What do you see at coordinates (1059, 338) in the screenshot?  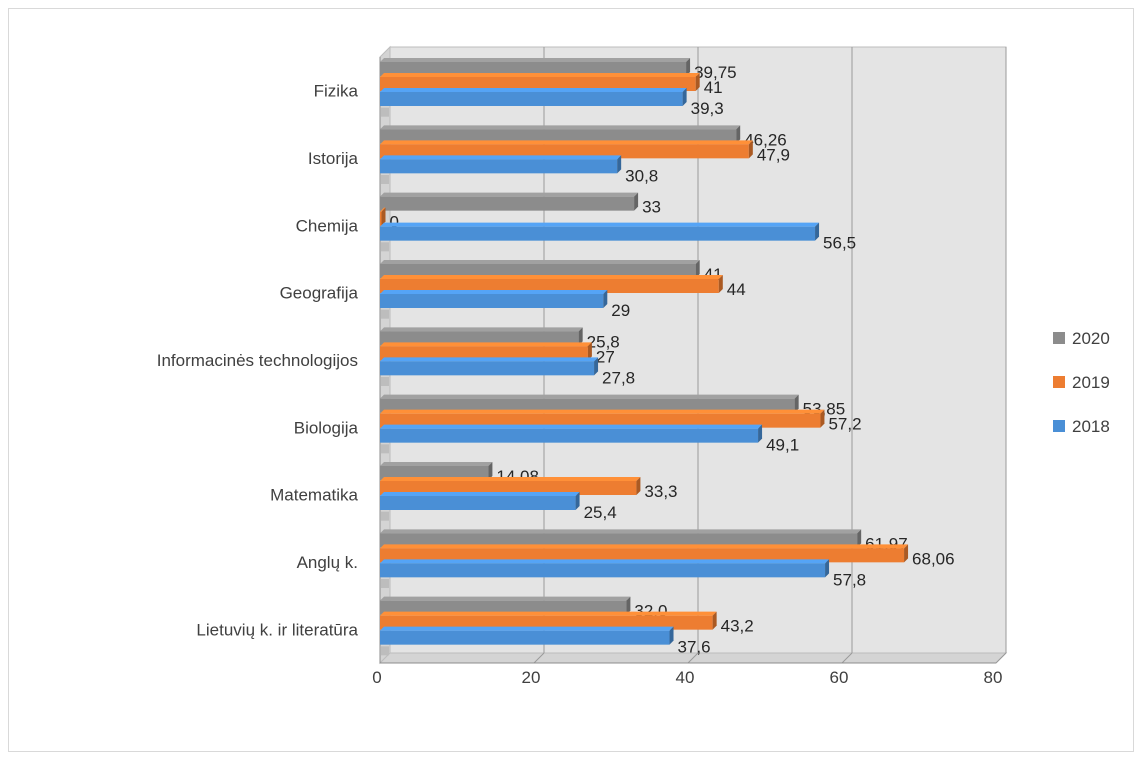 I see `legend-swatch` at bounding box center [1059, 338].